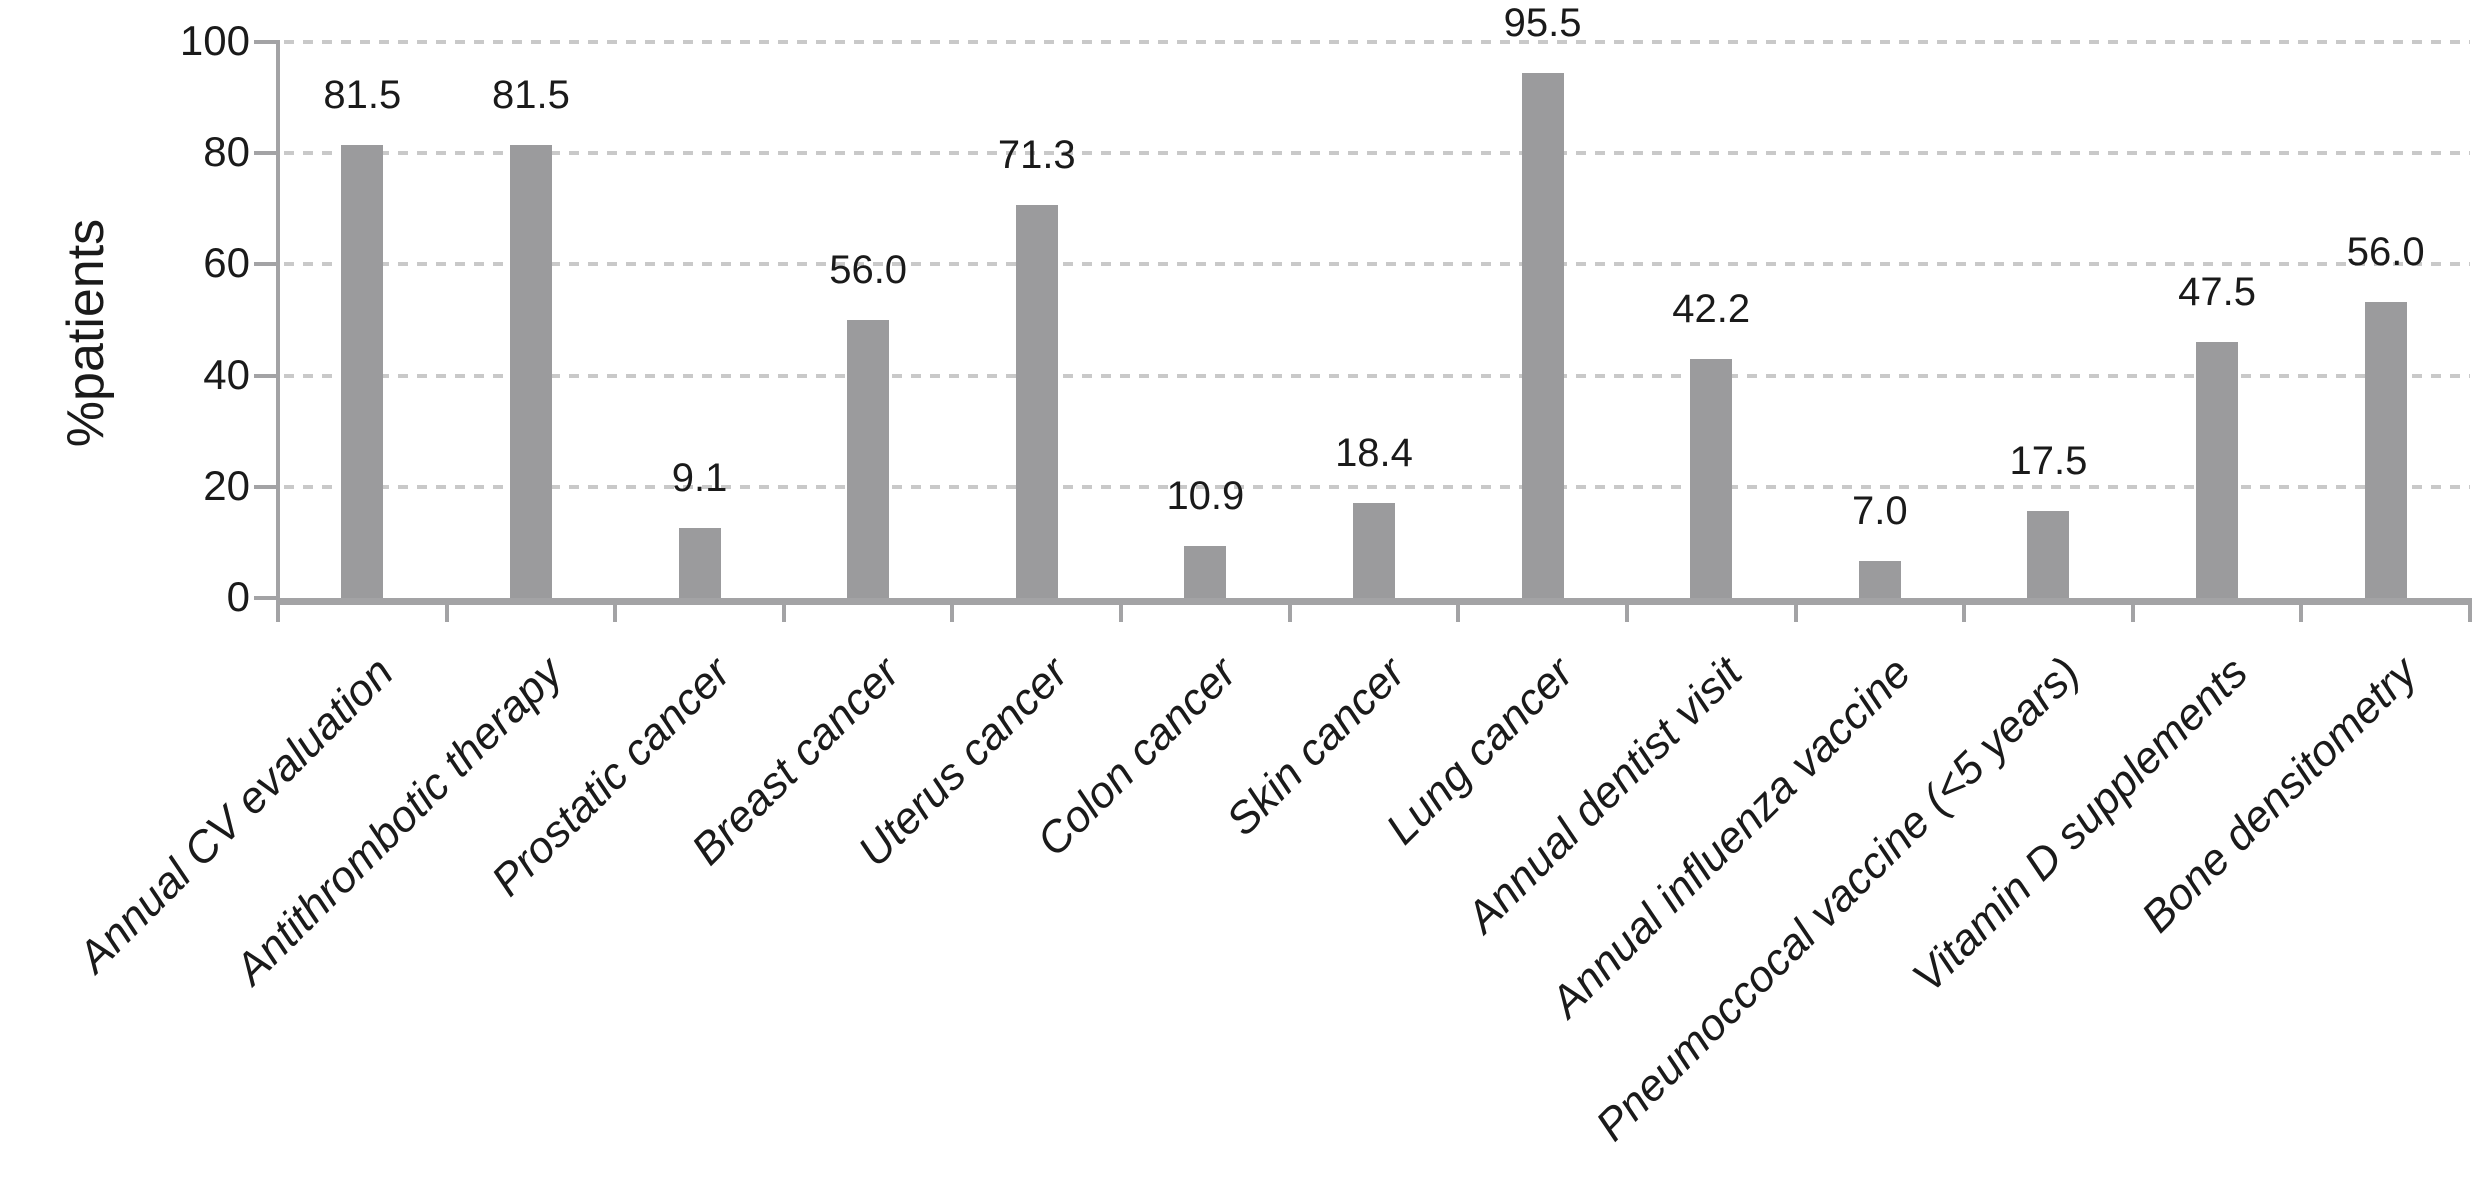  I want to click on bar-value-label: 7.0, so click(1880, 510).